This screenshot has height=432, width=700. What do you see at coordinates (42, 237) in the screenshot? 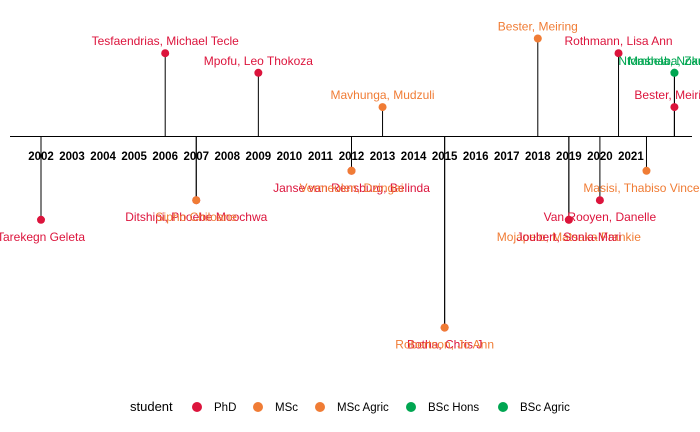
I see `event-label: Tarekegn Geleta` at bounding box center [42, 237].